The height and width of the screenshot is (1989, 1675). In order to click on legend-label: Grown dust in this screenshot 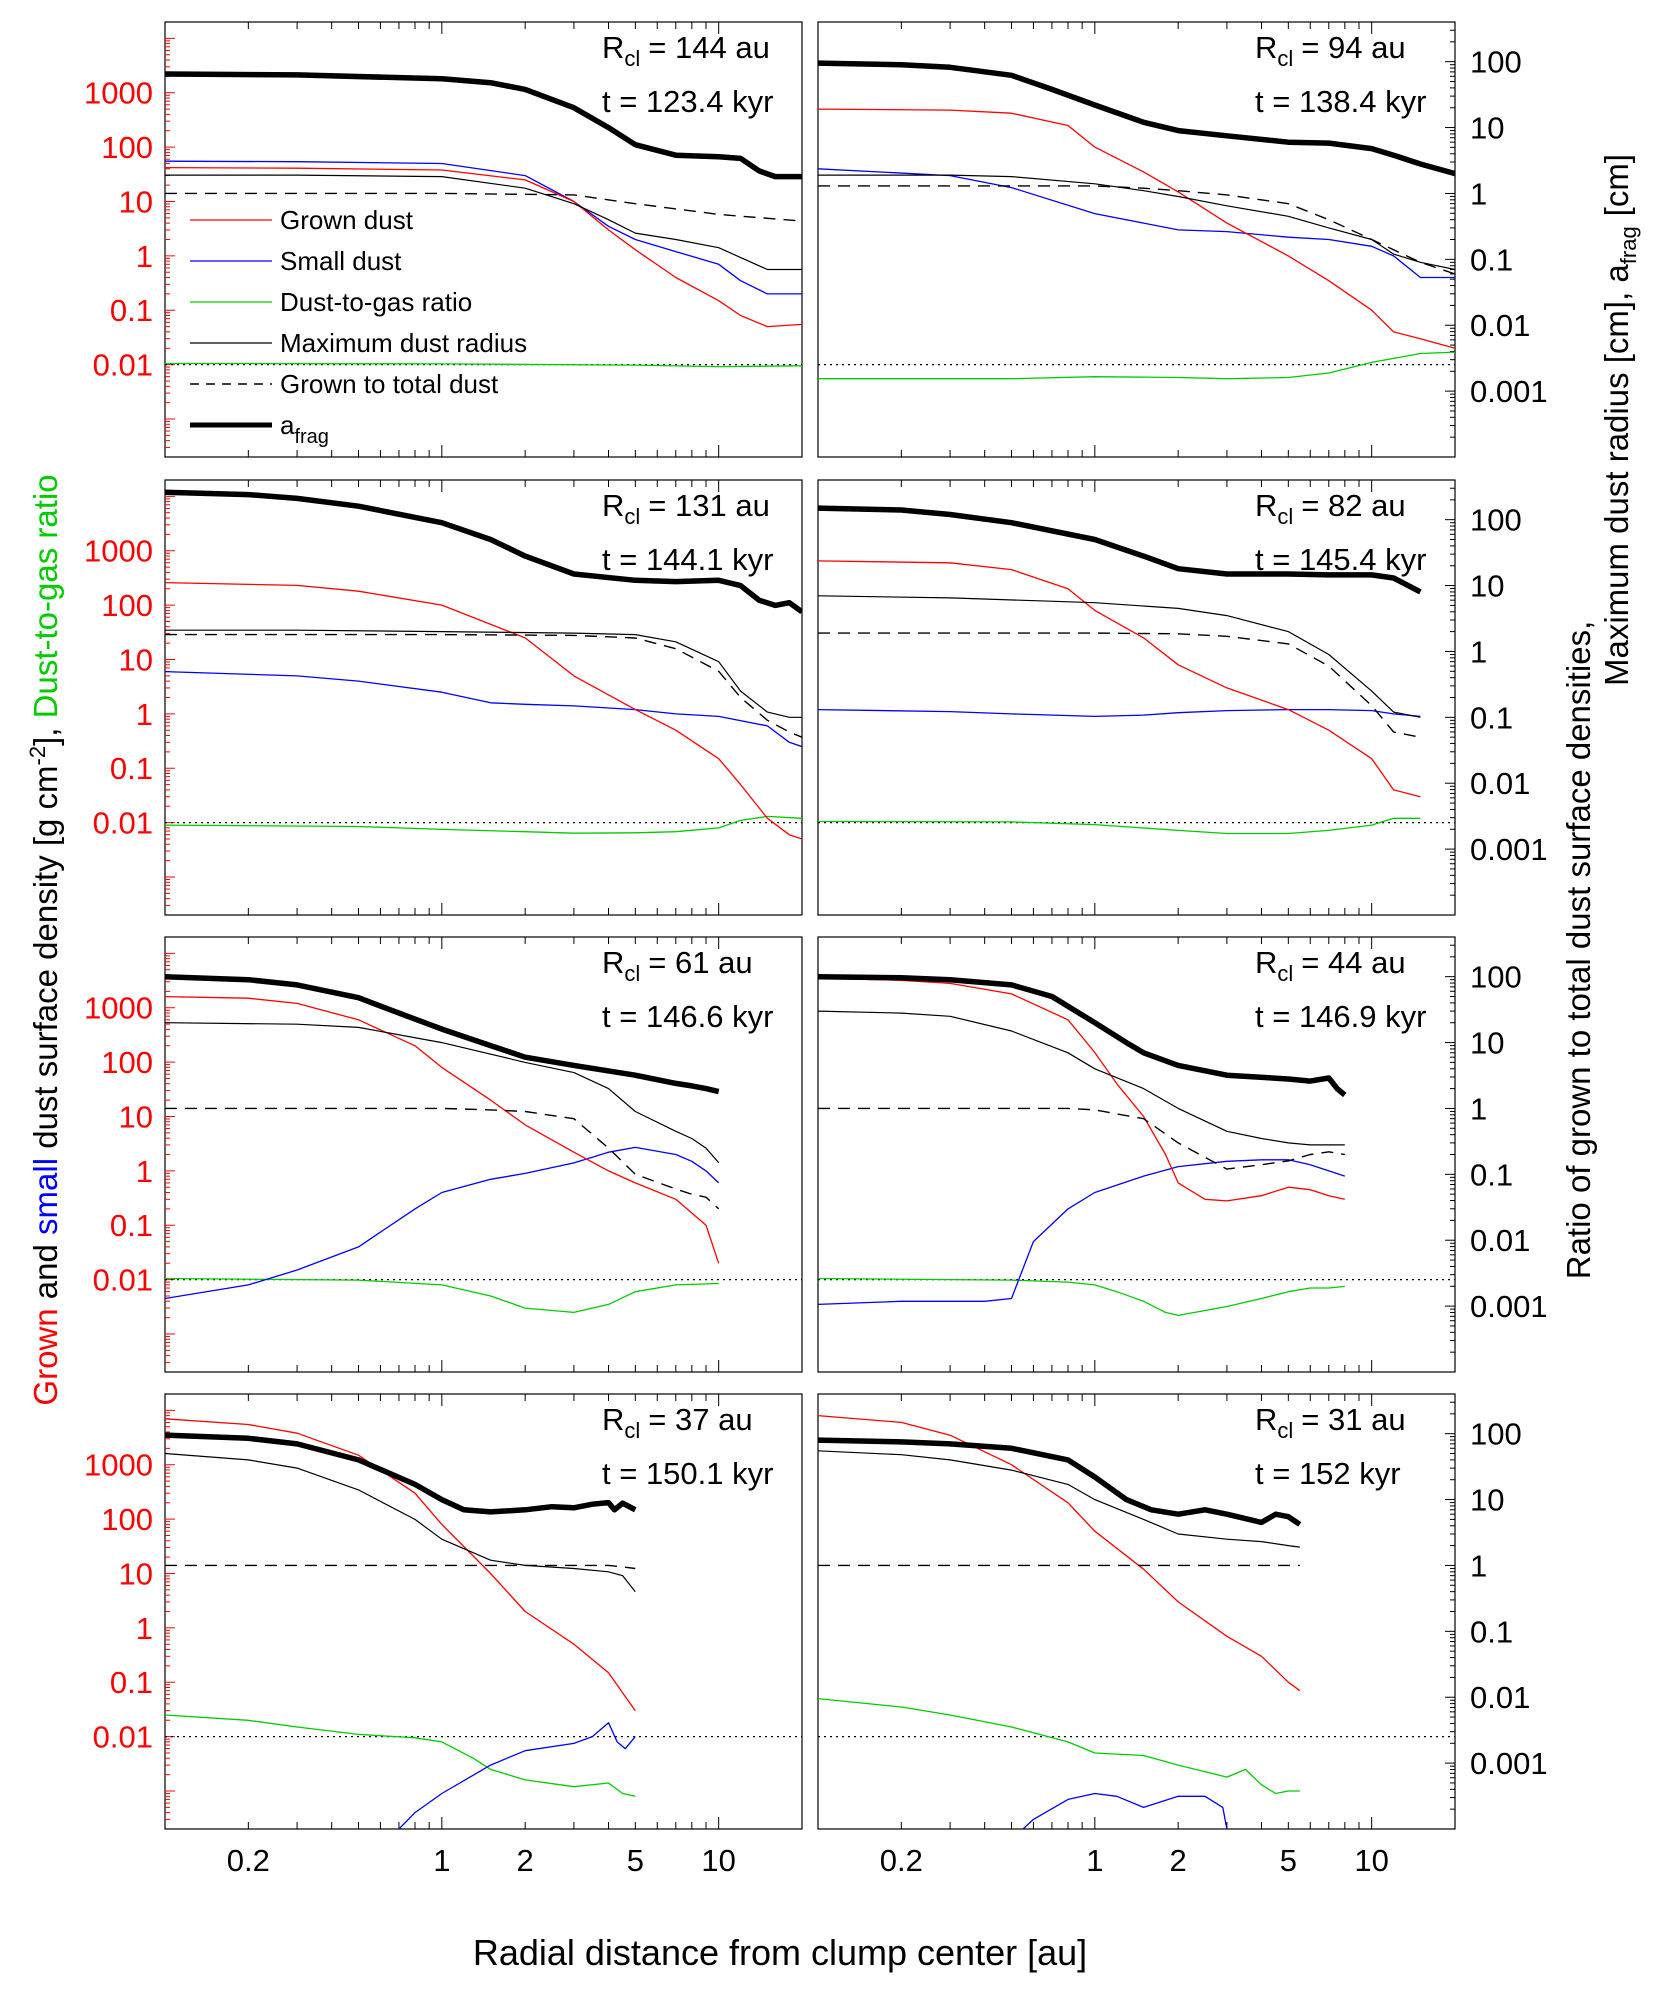, I will do `click(347, 220)`.